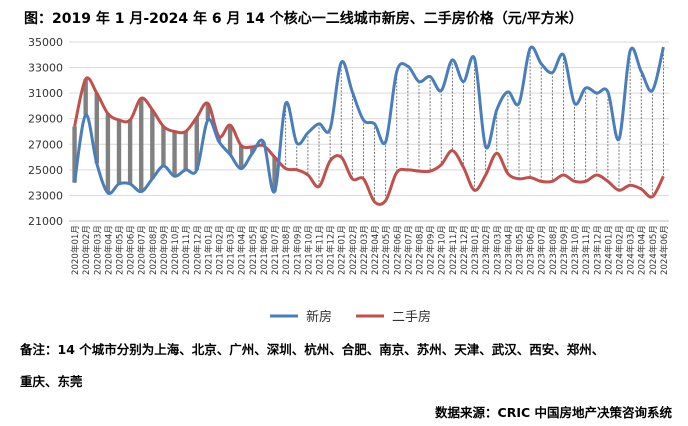  What do you see at coordinates (353, 250) in the screenshot?
I see `x-tick-label: 2022年02月` at bounding box center [353, 250].